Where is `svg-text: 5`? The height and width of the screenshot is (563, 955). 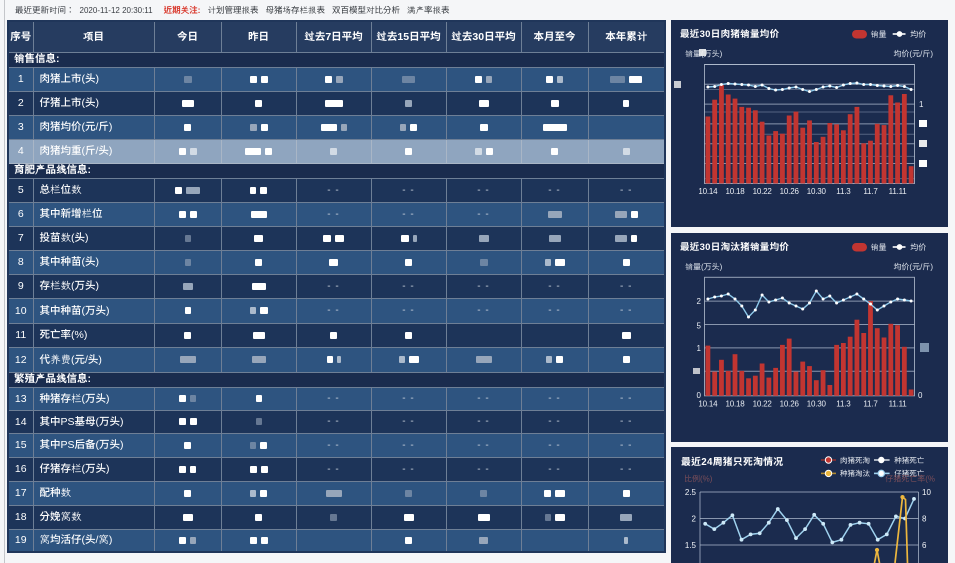
svg-text: 5 is located at coordinates (699, 325).